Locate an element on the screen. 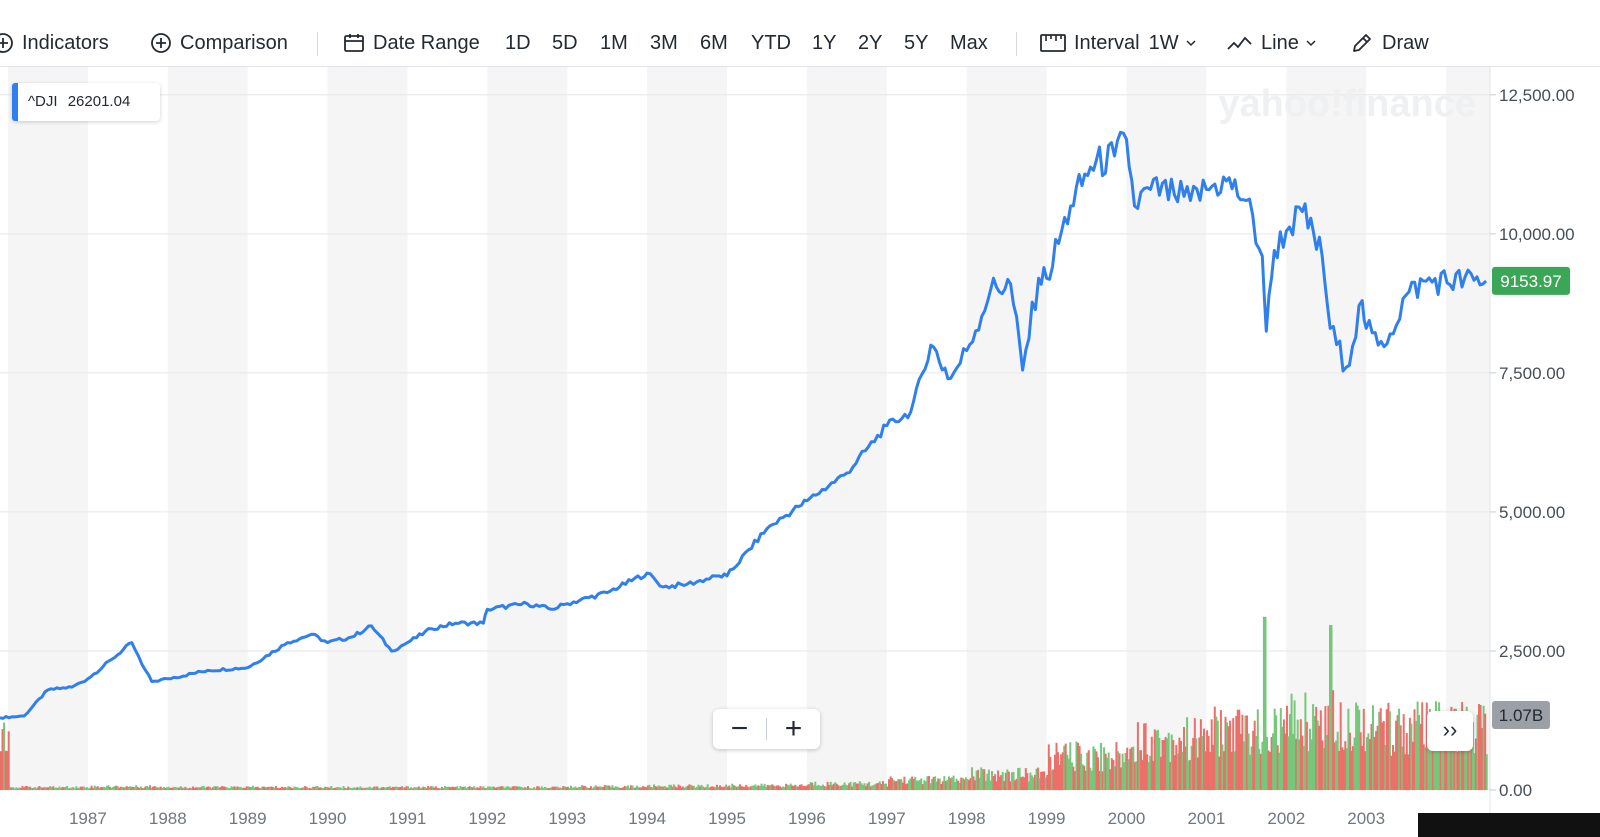 This screenshot has width=1600, height=837. comparison-button: Comparison is located at coordinates (219, 43).